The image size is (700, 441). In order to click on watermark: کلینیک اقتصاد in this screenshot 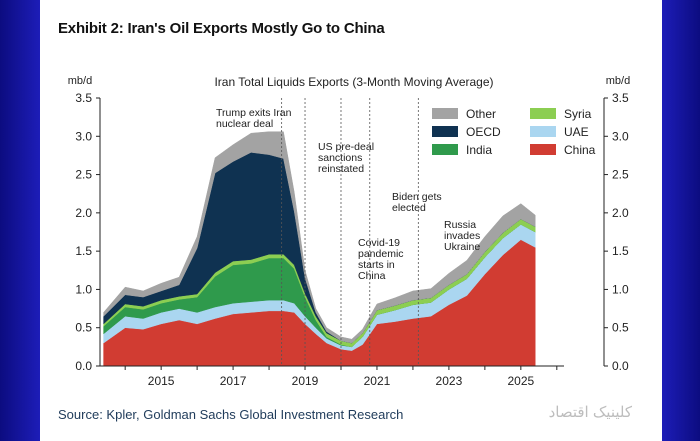, I will do `click(590, 412)`.